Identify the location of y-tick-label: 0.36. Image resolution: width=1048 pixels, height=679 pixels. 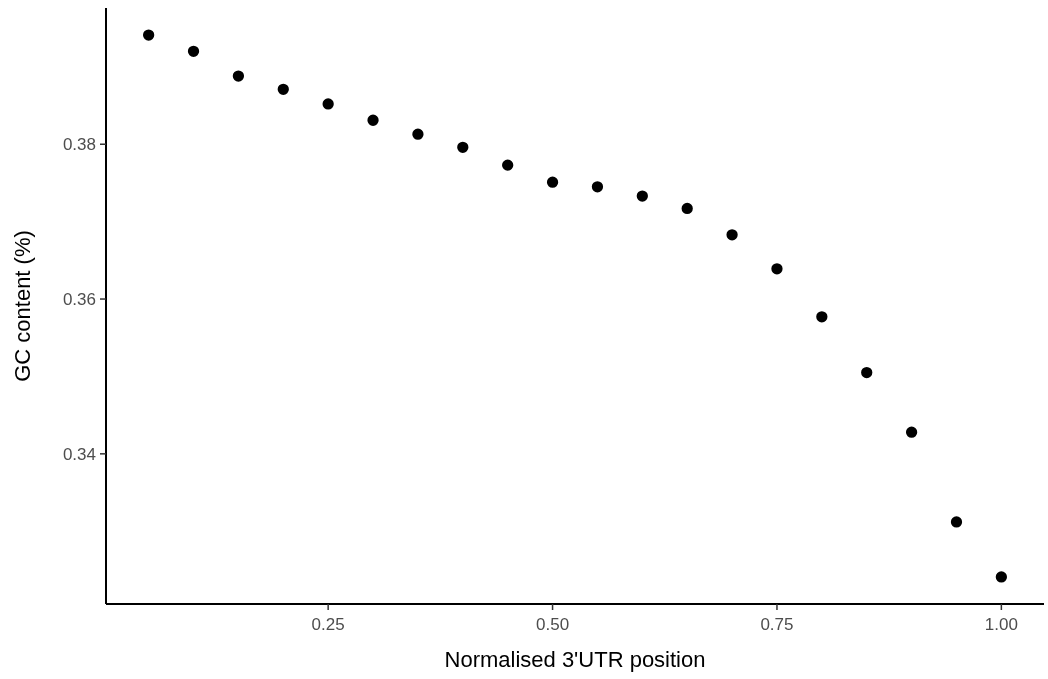
(79, 299).